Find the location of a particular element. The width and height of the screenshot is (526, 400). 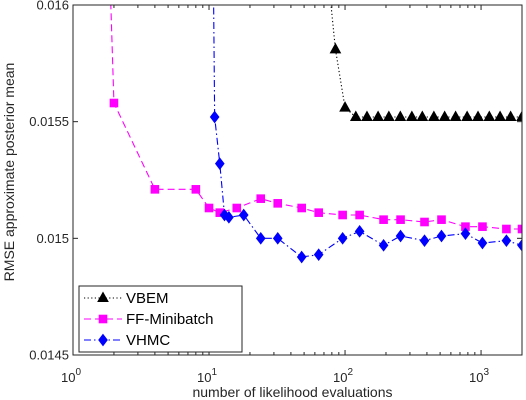

legend-marker-vbem is located at coordinates (103, 296).